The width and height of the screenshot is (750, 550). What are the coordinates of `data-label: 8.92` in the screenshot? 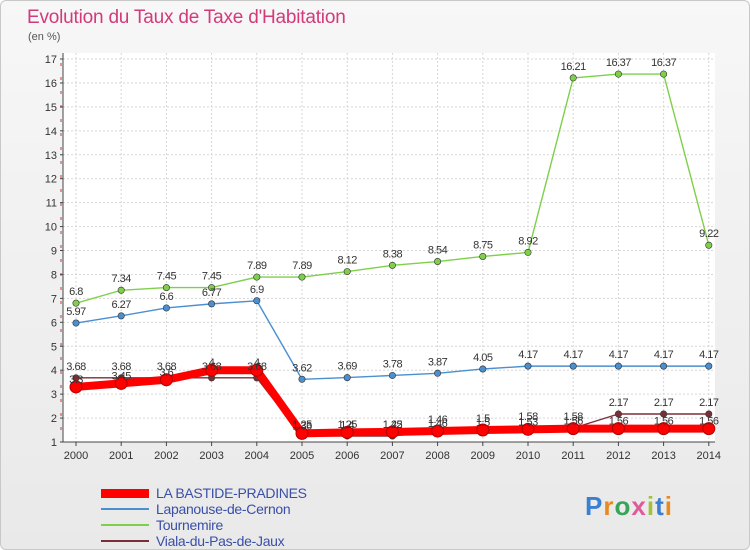 It's located at (528, 241).